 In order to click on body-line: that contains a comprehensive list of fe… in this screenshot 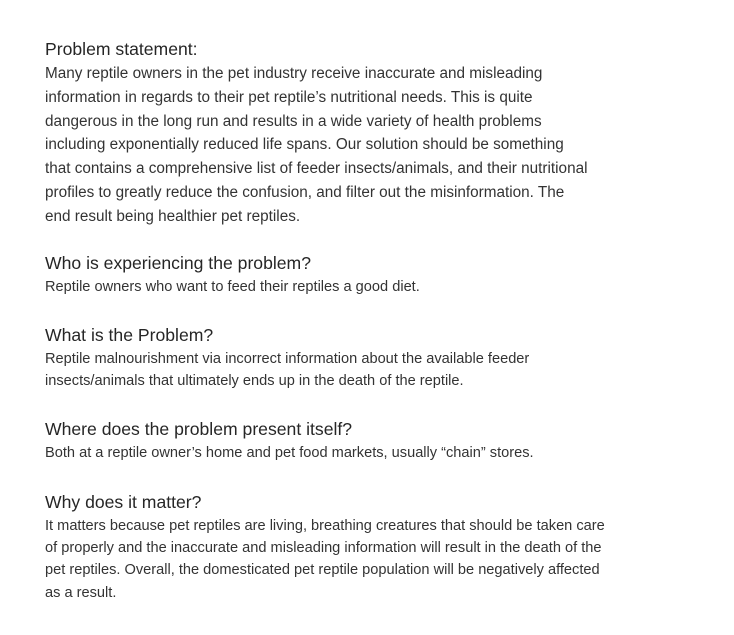, I will do `click(316, 169)`.